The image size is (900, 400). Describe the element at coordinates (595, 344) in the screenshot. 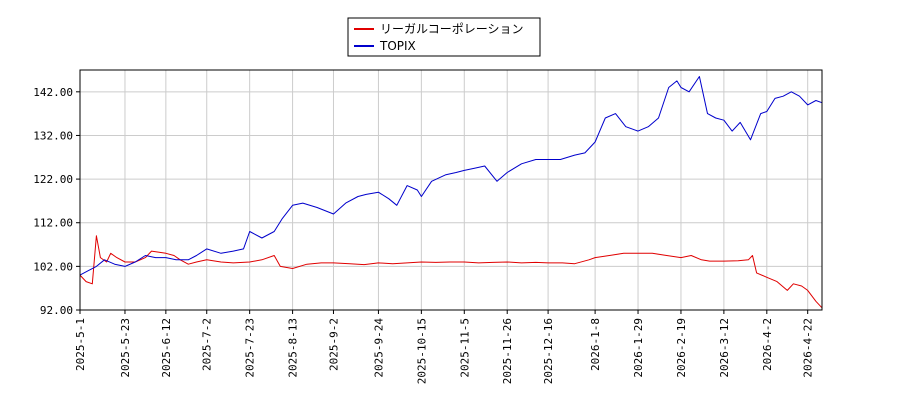

I see `x-tick-label: 2026-1-8` at that location.